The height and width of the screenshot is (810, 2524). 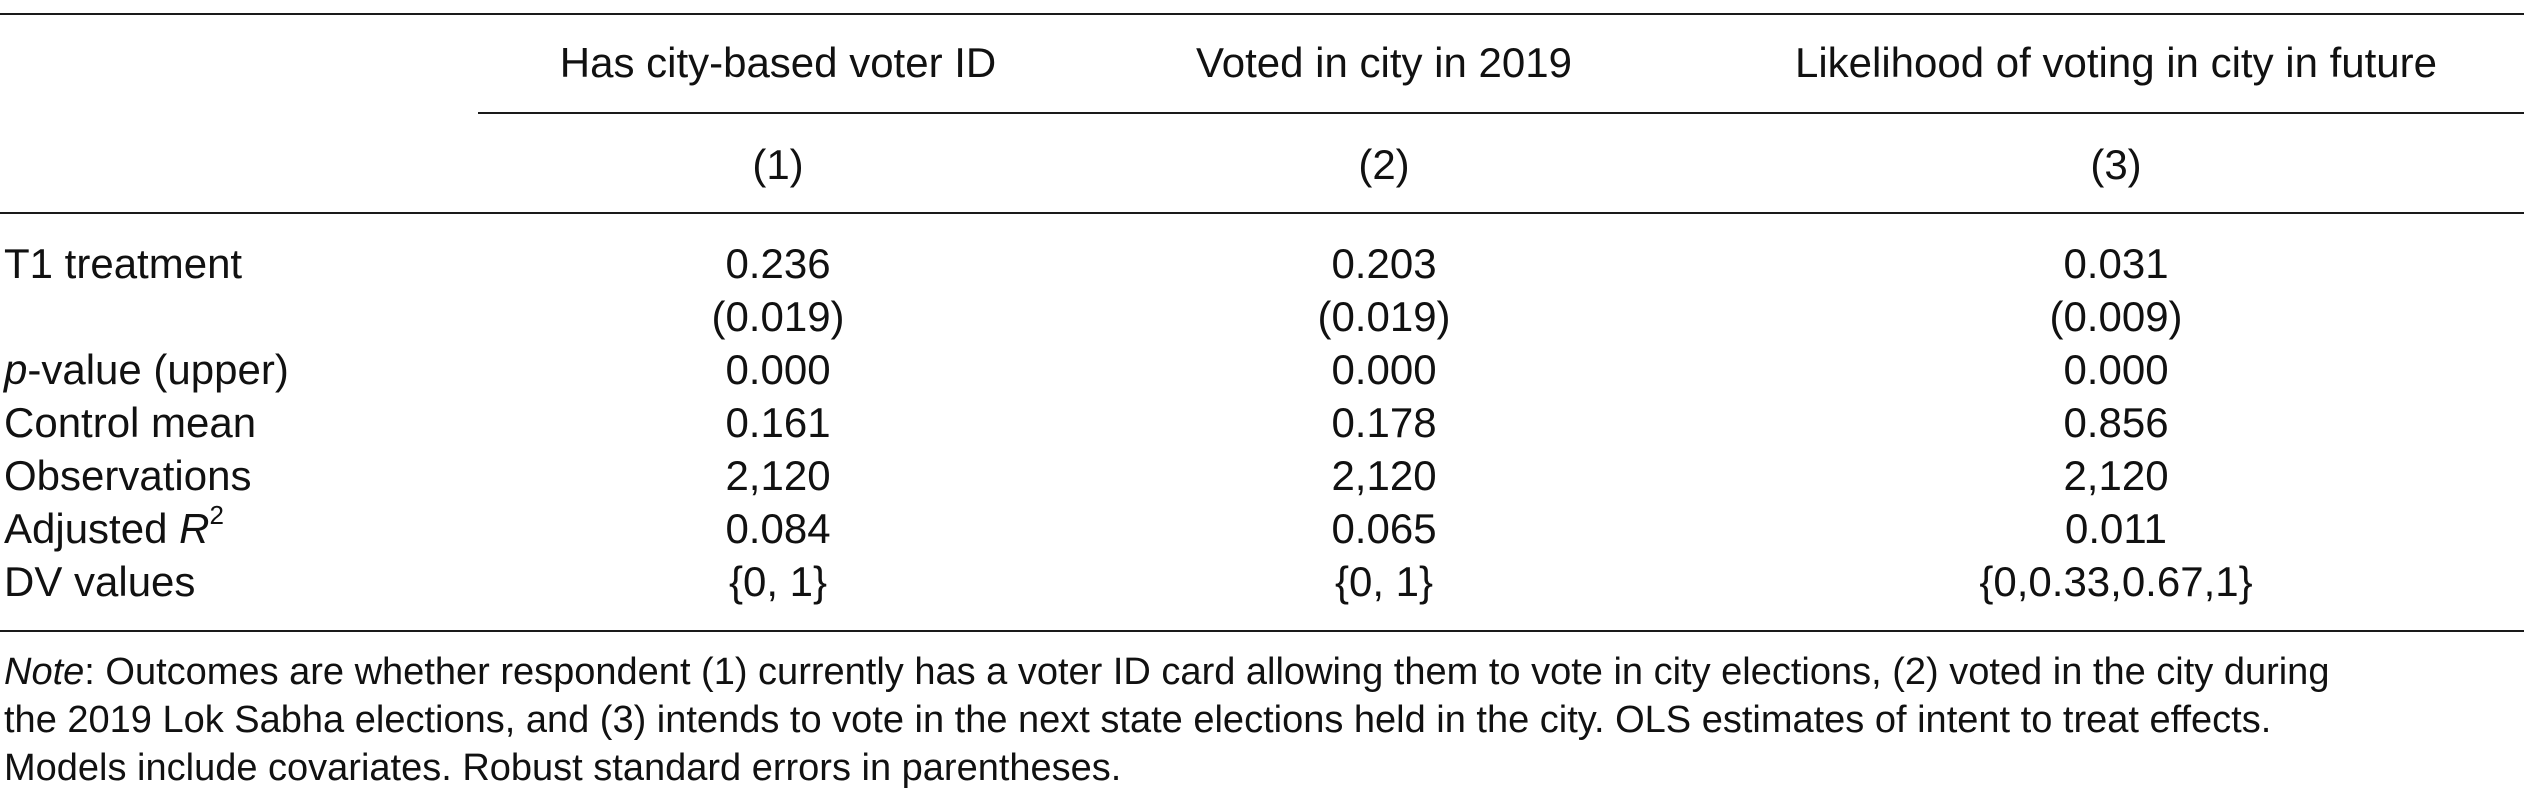 What do you see at coordinates (130, 422) in the screenshot?
I see `row-label-control-mean: Control mean` at bounding box center [130, 422].